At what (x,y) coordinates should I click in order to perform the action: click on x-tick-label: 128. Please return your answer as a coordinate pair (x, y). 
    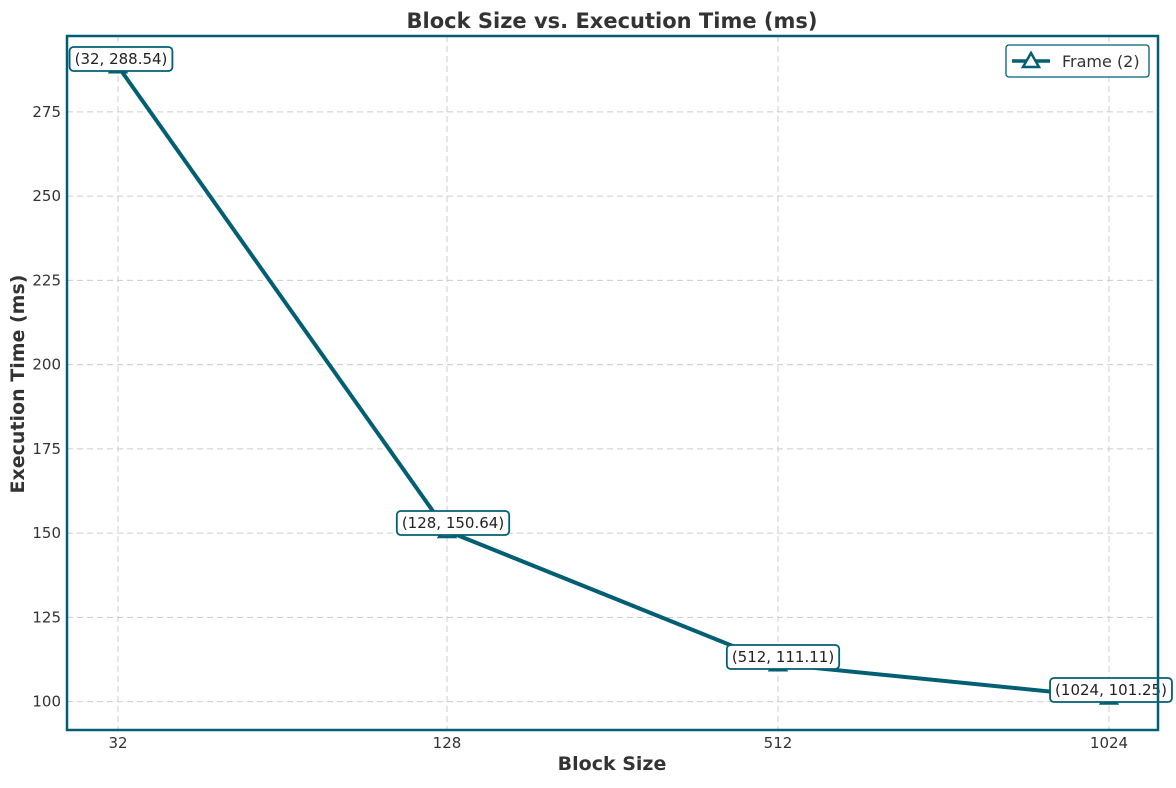
    Looking at the image, I should click on (447, 743).